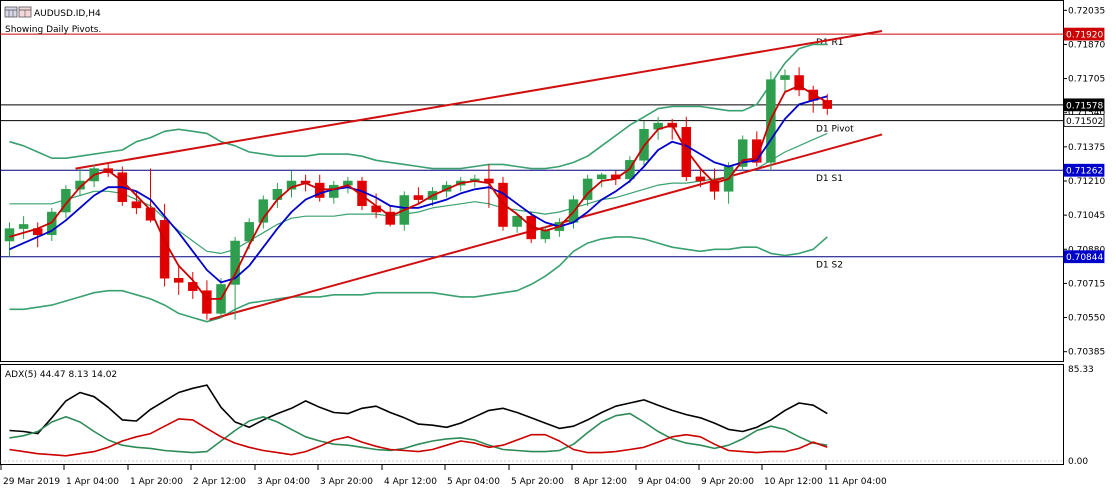 The height and width of the screenshot is (495, 1116). What do you see at coordinates (283, 482) in the screenshot?
I see `time-tick-label: 3 Apr 04:00` at bounding box center [283, 482].